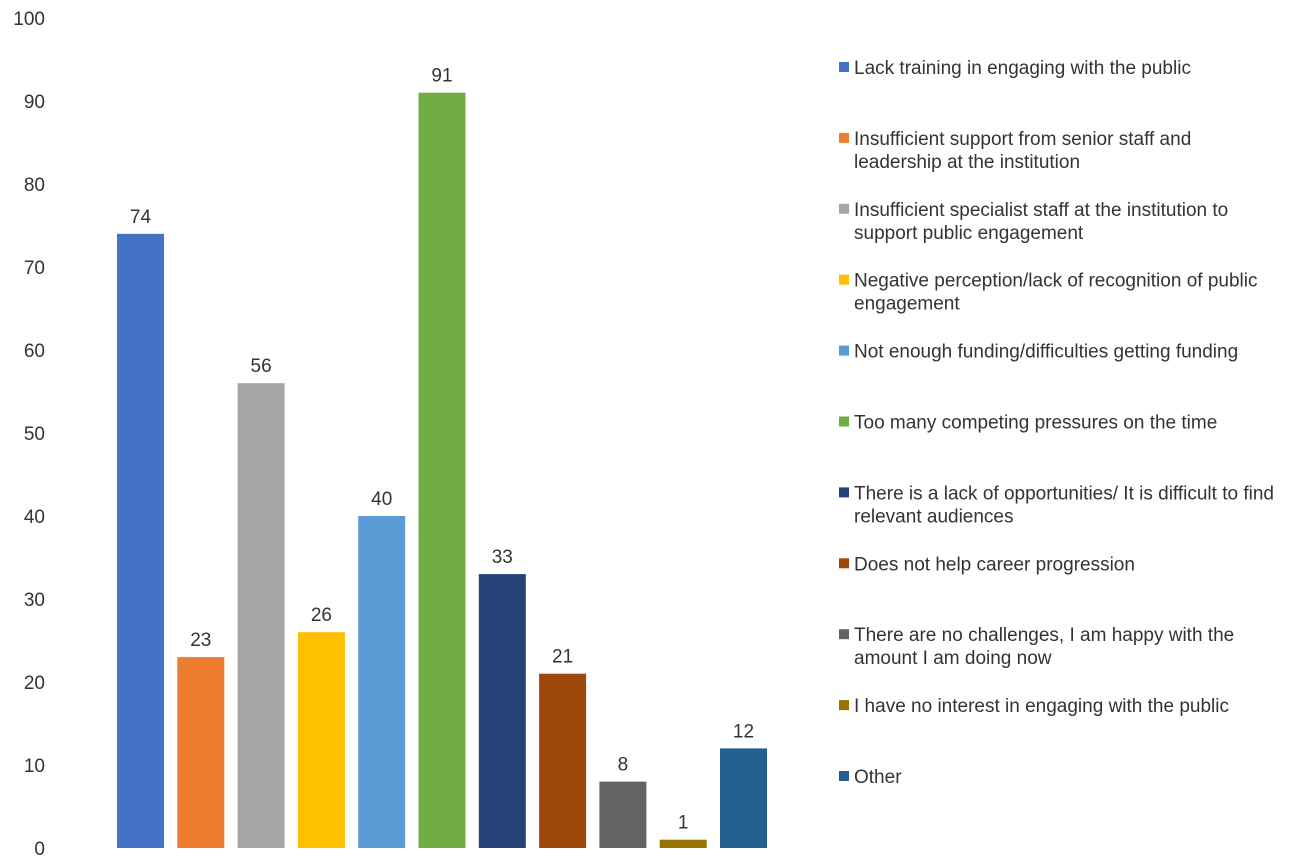 Image resolution: width=1289 pixels, height=858 pixels. I want to click on y-axis: 0 10 20 30 40 50 60 70 80 90 100, so click(29, 433).